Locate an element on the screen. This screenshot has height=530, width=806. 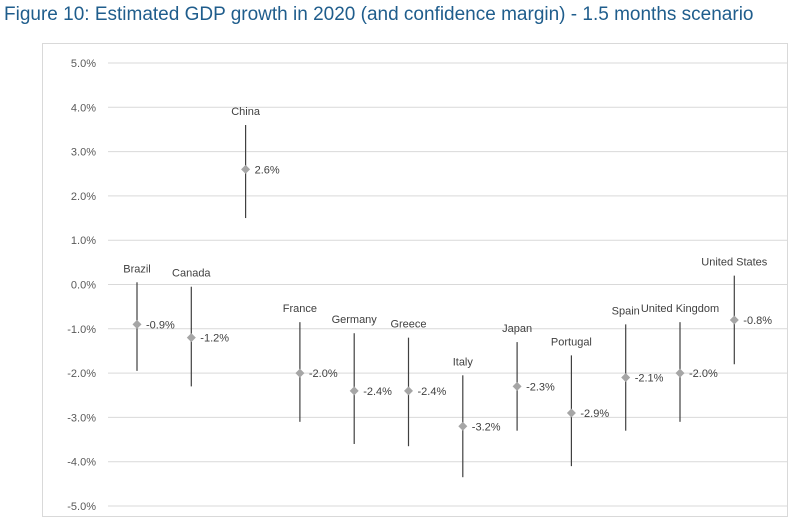
data-label: -2.3% is located at coordinates (540, 387).